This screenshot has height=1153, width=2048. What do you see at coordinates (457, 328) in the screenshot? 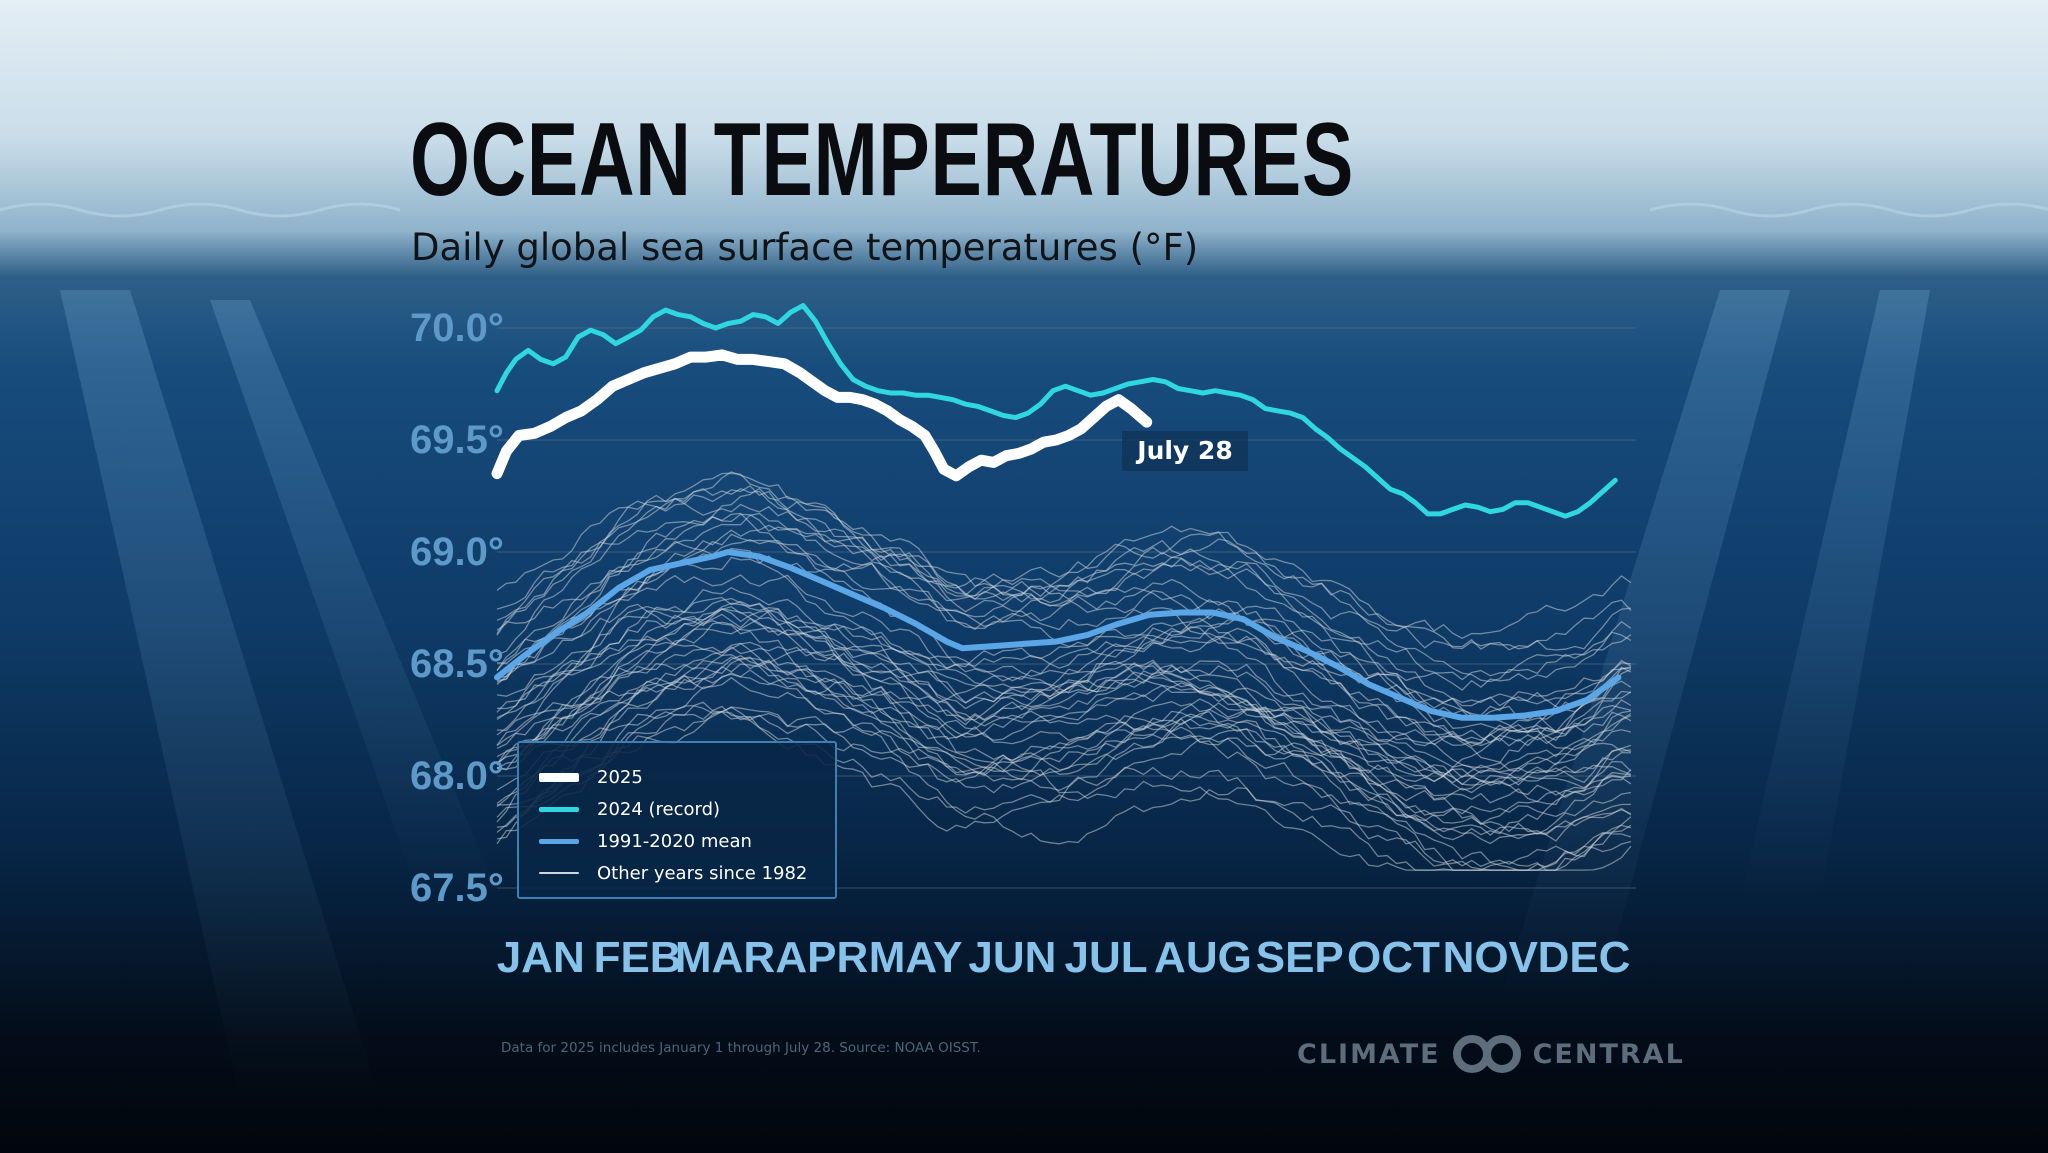
I see `y-tick-label: 70.0°` at bounding box center [457, 328].